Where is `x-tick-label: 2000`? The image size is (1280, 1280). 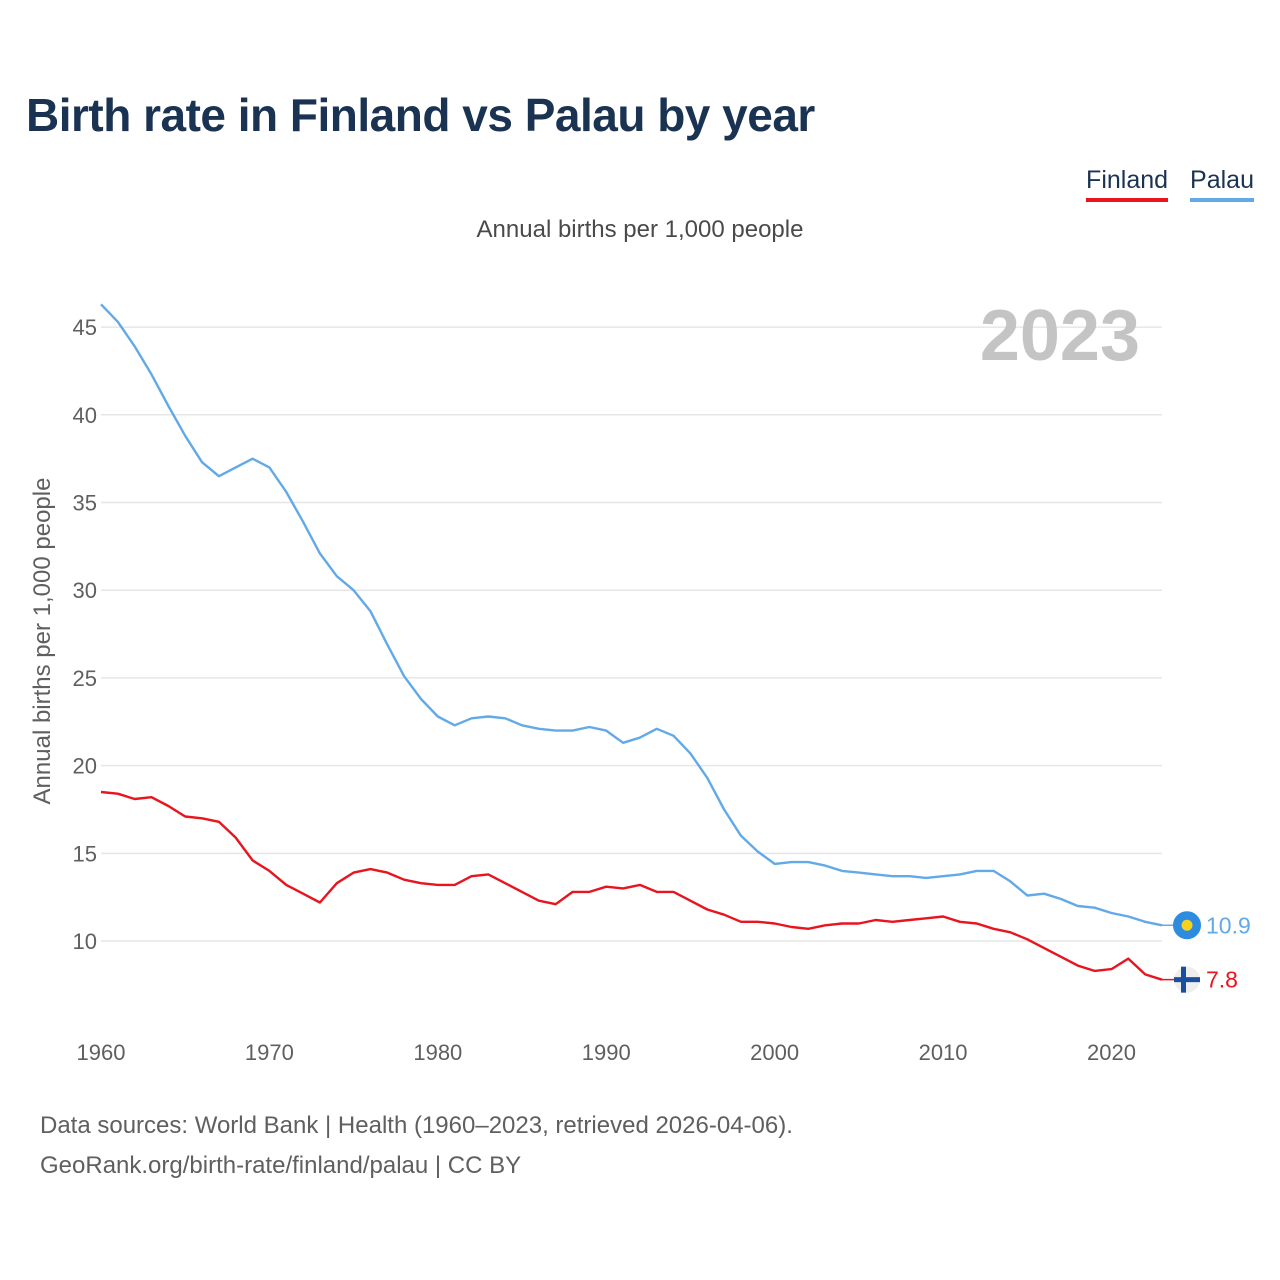
x-tick-label: 2000 is located at coordinates (774, 1052).